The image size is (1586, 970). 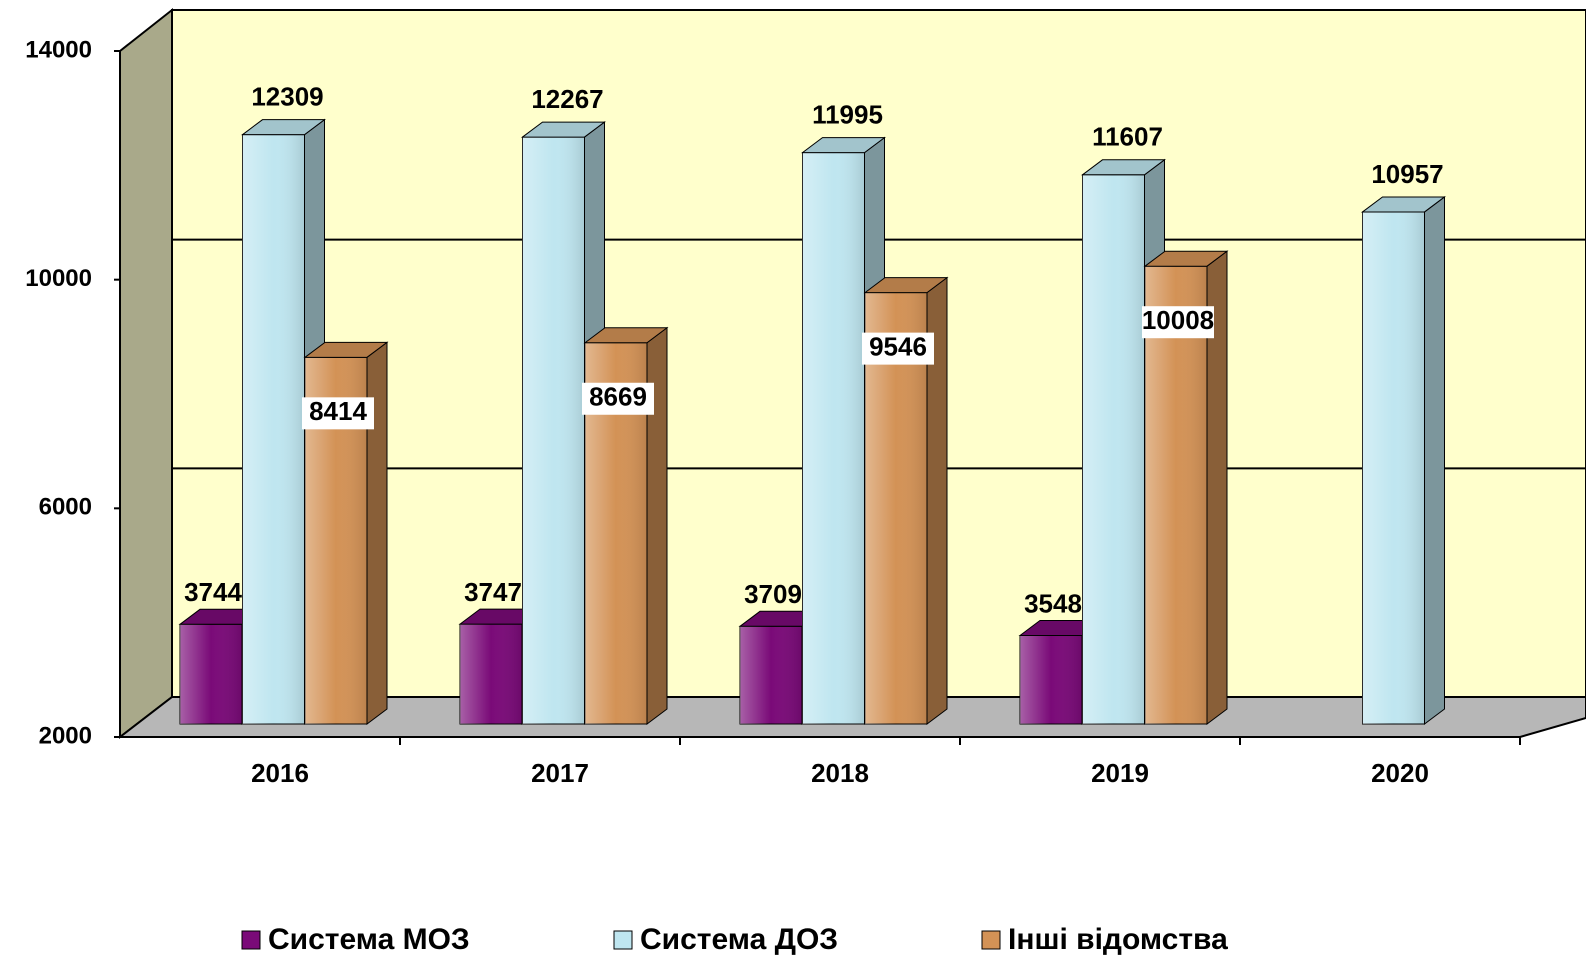 What do you see at coordinates (1120, 773) in the screenshot?
I see `x-tick-label: 2019` at bounding box center [1120, 773].